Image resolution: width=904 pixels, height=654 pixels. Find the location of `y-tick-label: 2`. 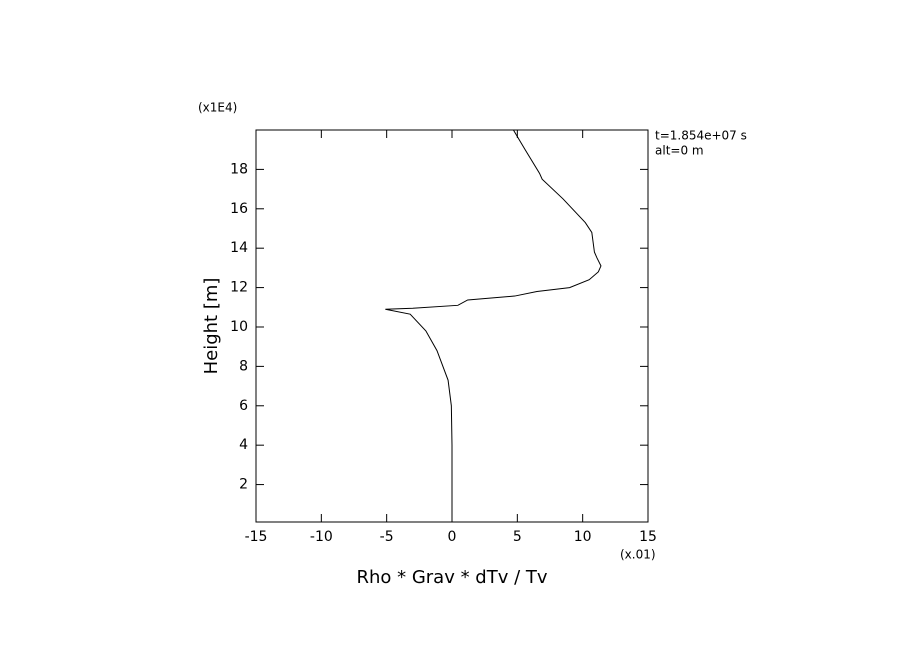

y-tick-label: 2 is located at coordinates (243, 485).